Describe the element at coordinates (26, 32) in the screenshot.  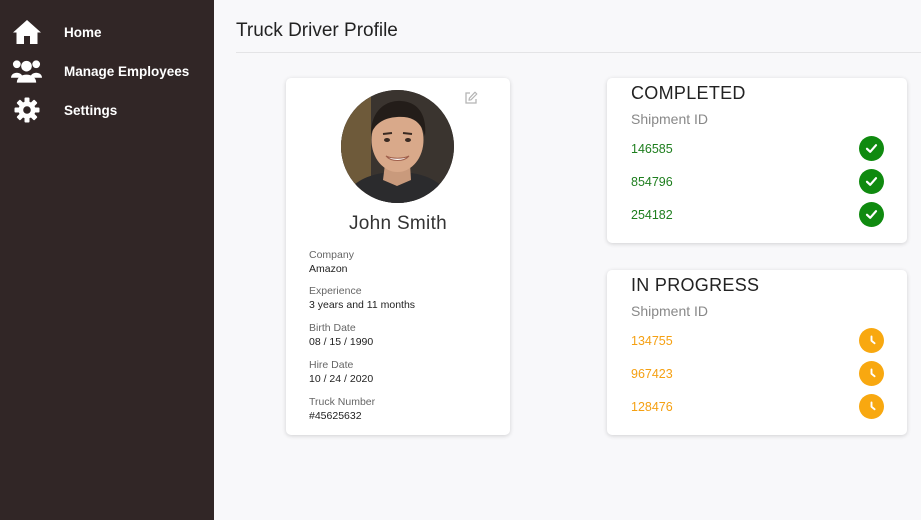
I see `home-icon` at that location.